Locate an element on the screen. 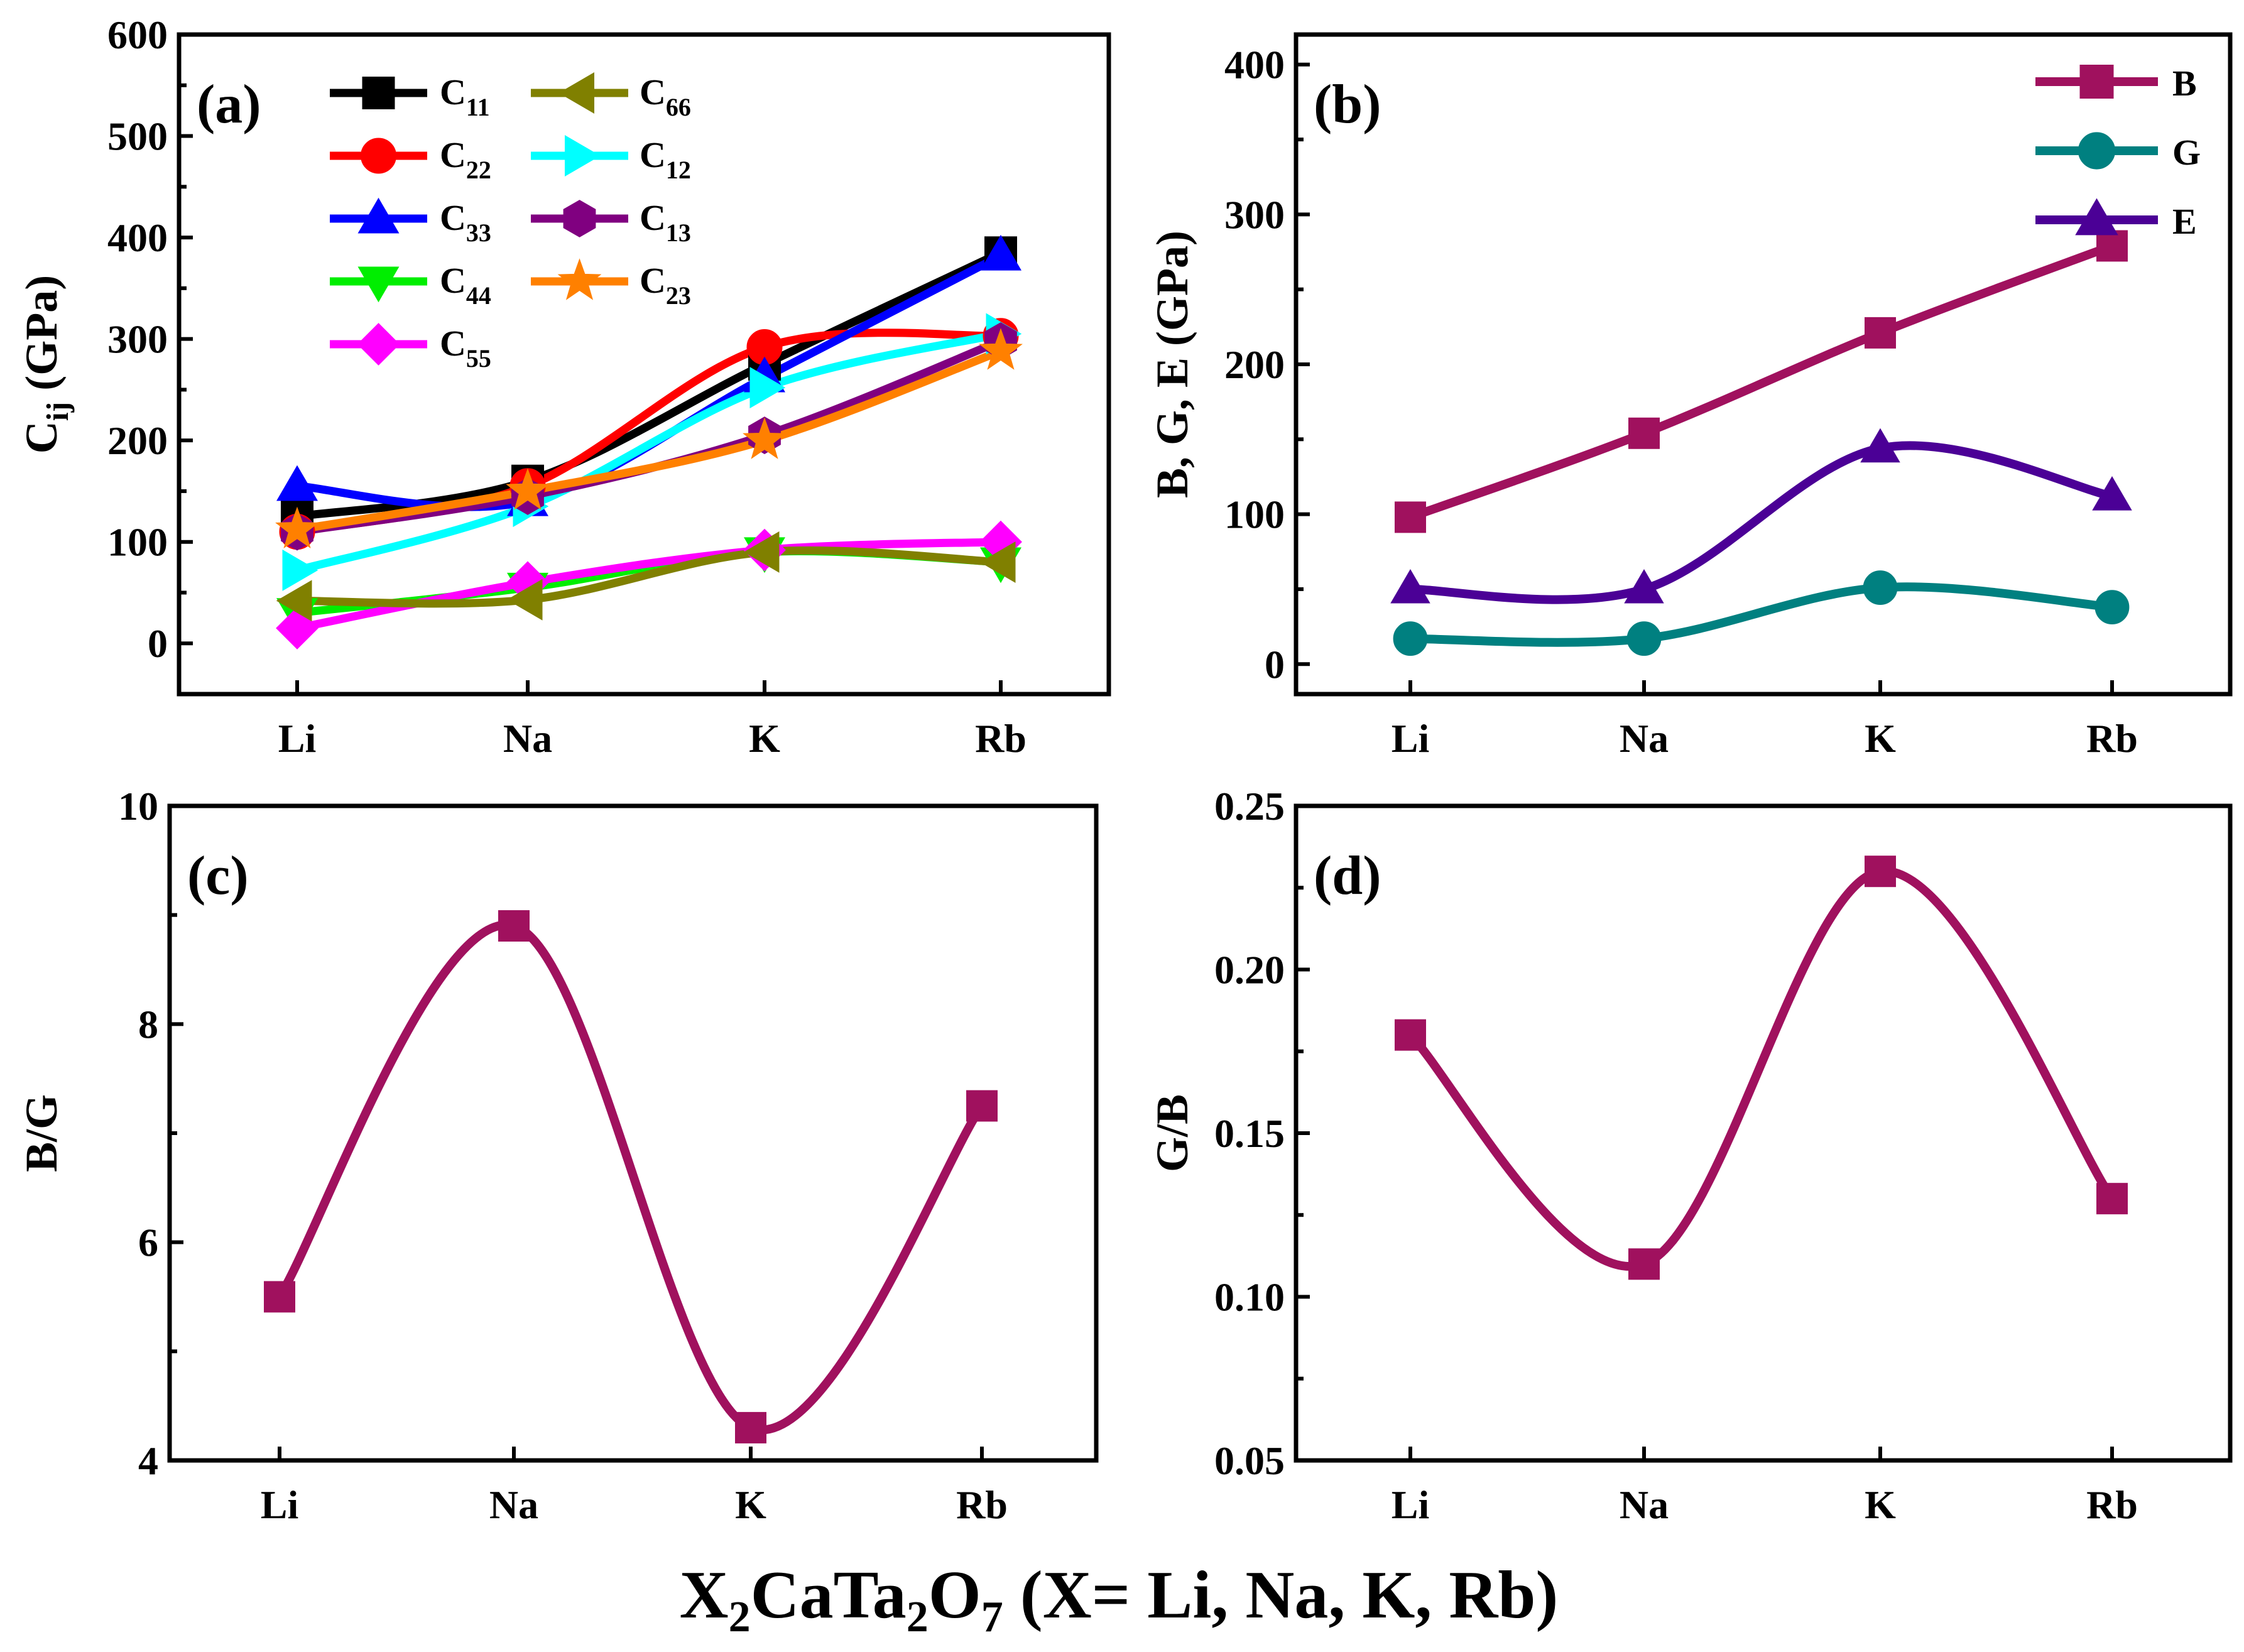  y-tick-label: 100 is located at coordinates (137, 542).